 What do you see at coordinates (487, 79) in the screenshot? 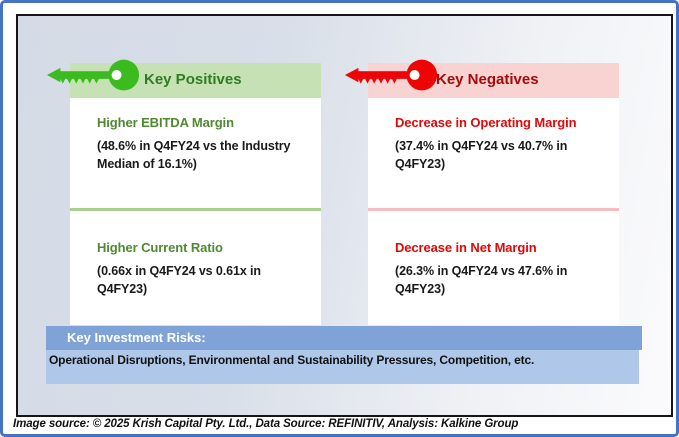
I see `negatives-header-label: Key Negatives` at bounding box center [487, 79].